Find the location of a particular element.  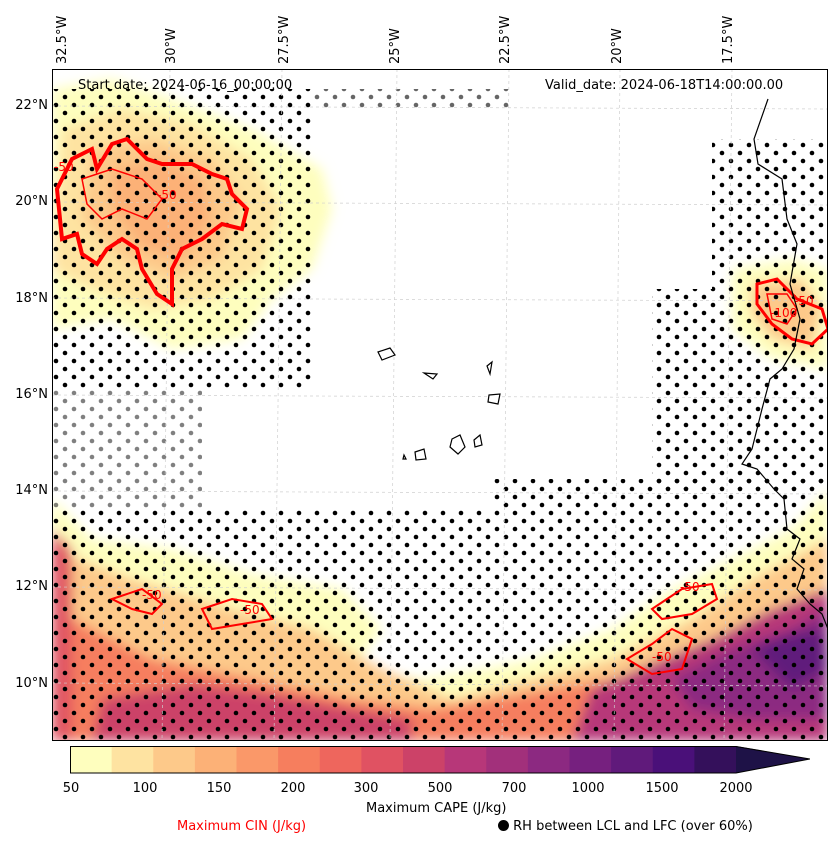

lon-label-30W: 30°W is located at coordinates (171, 46).